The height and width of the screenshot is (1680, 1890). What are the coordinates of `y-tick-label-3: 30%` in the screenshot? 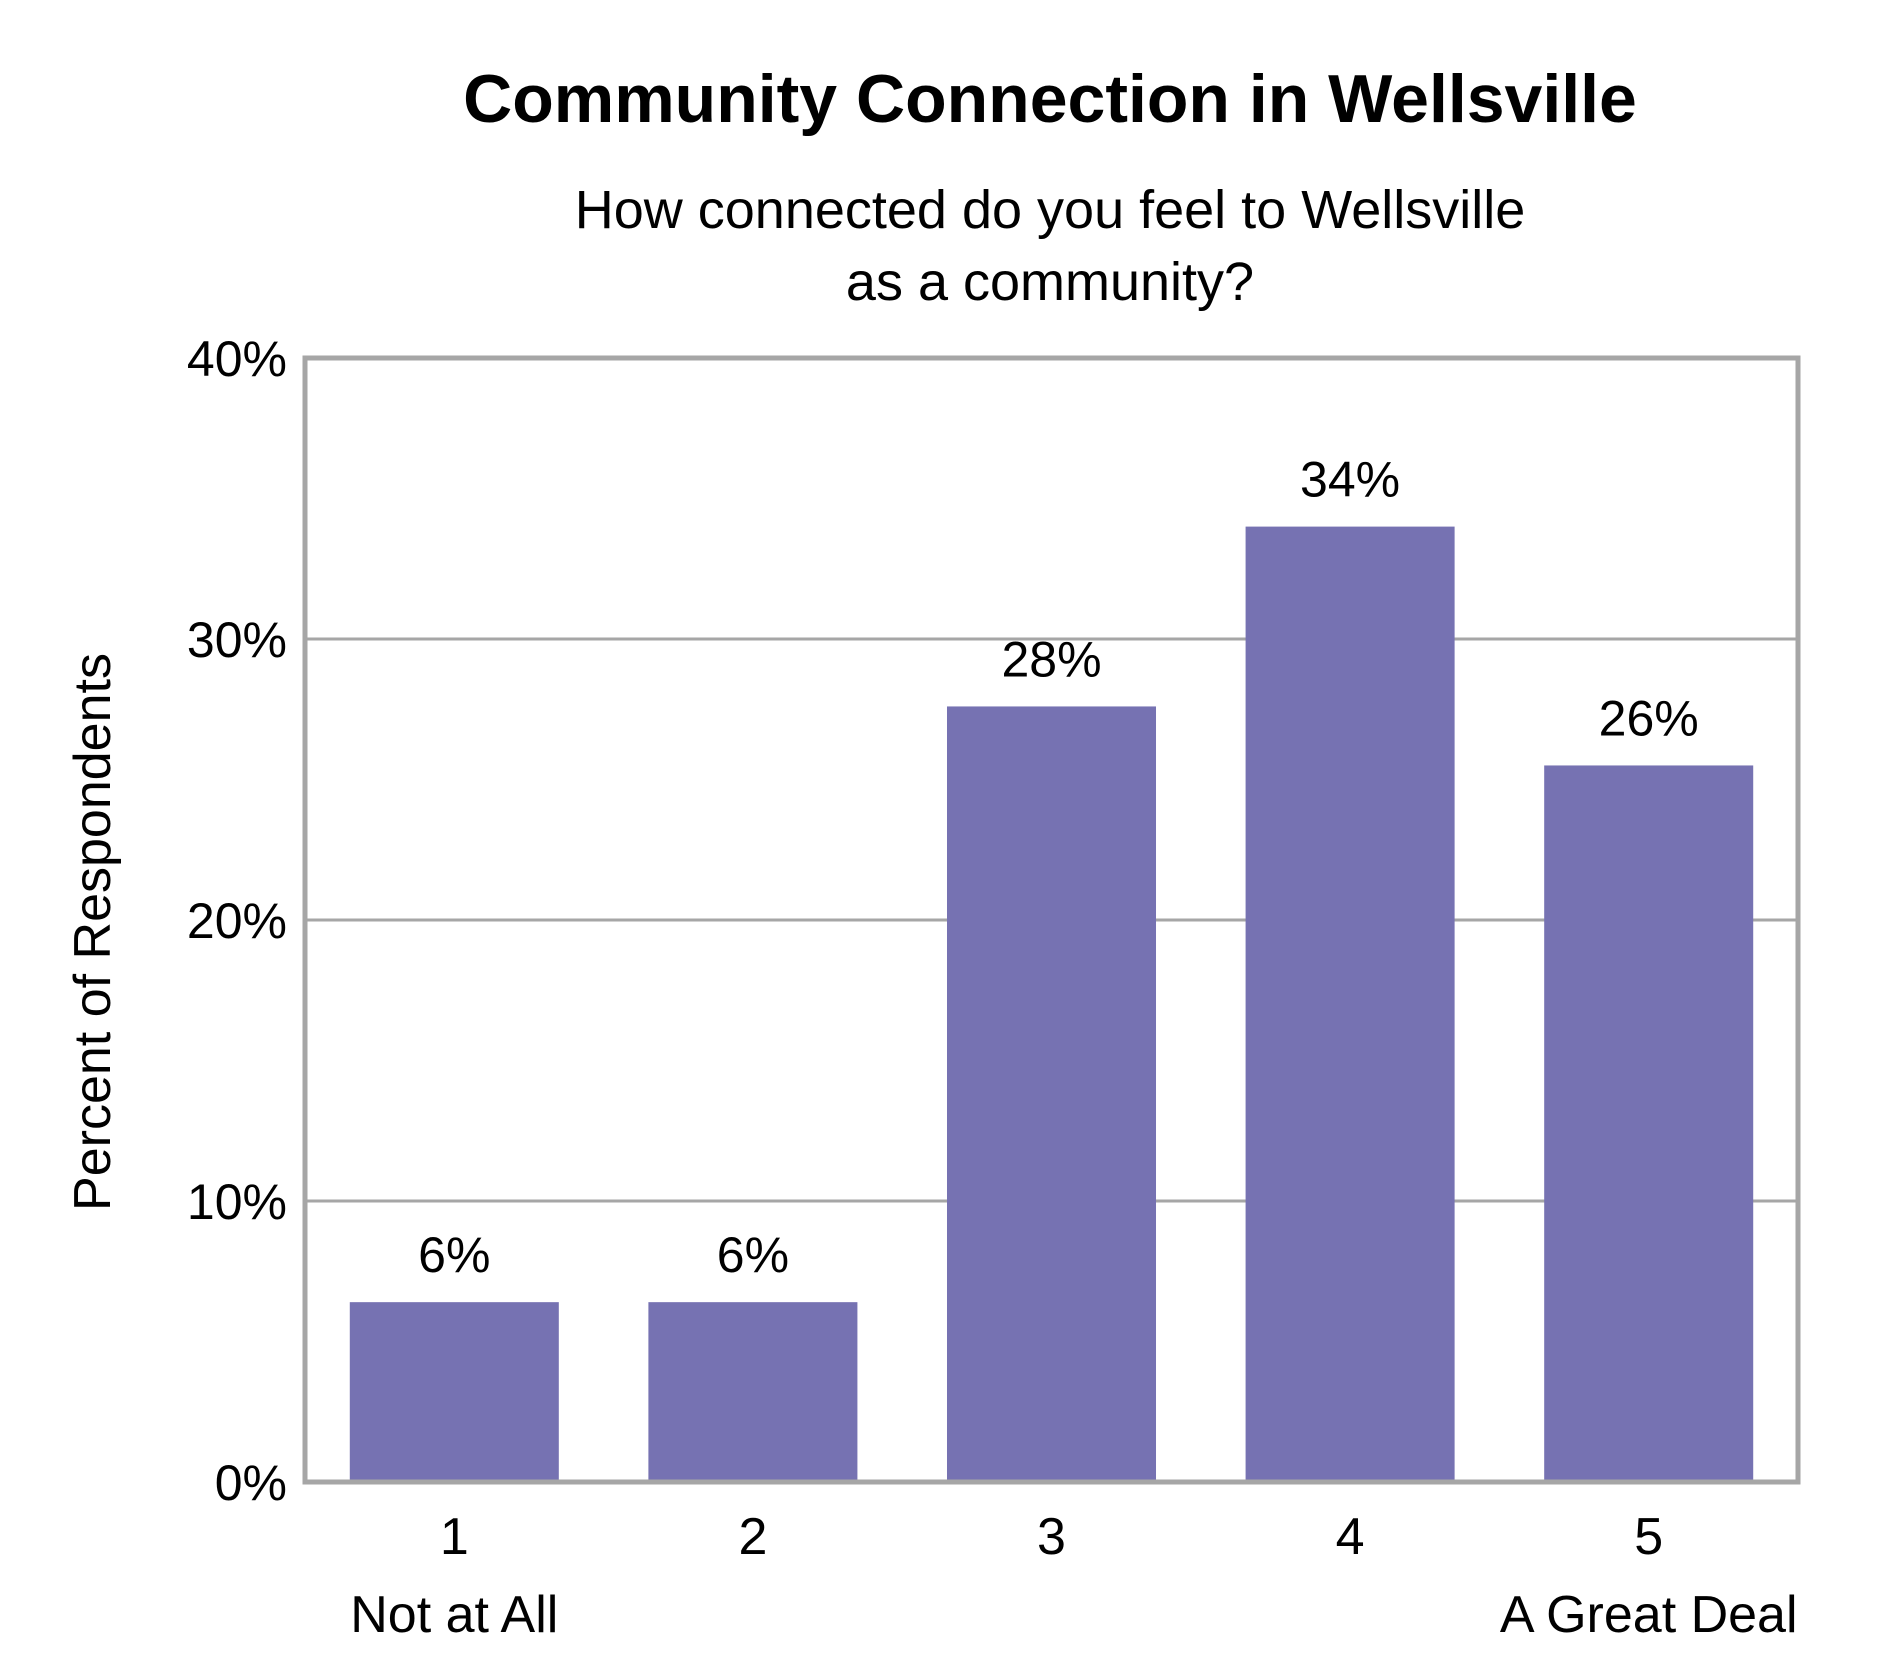 It's located at (237, 640).